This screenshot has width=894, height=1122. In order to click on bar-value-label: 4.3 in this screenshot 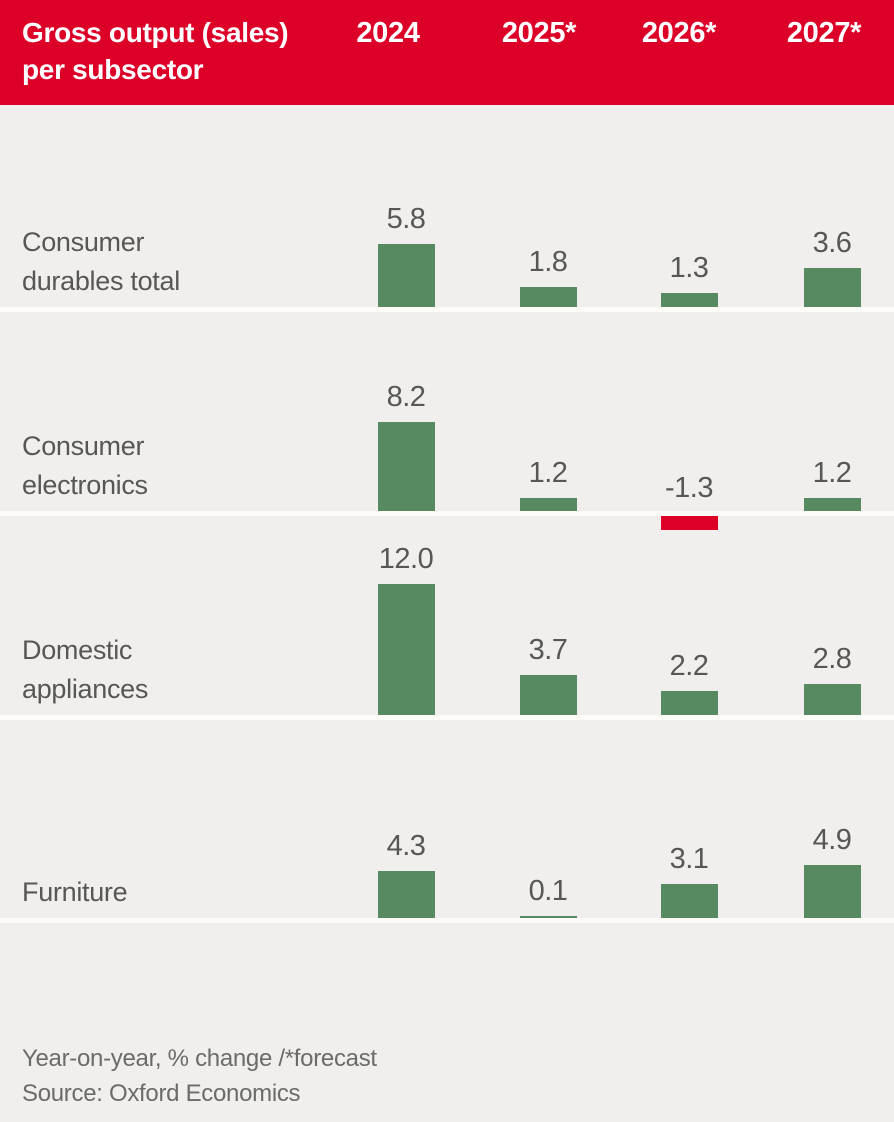, I will do `click(406, 846)`.